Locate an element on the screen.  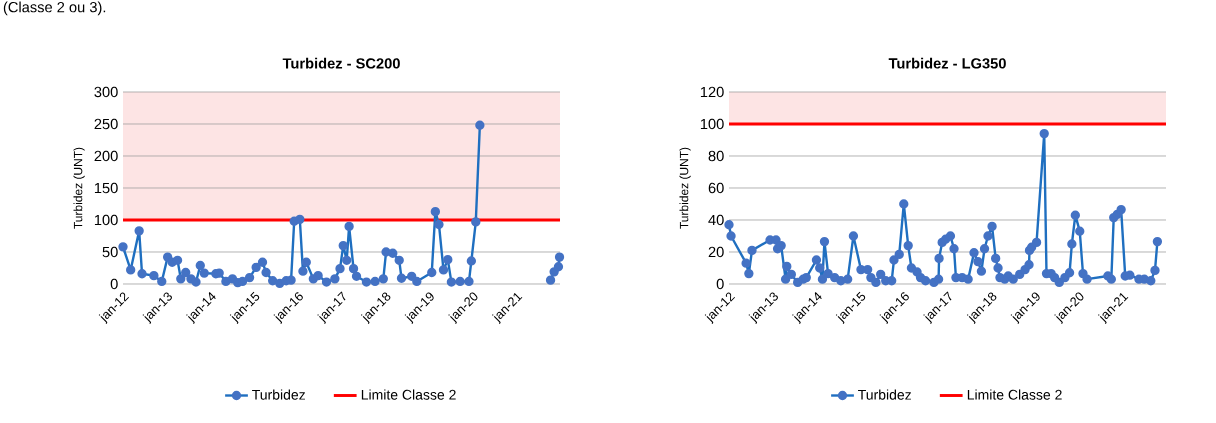
y-tick-label: 120 is located at coordinates (712, 92).